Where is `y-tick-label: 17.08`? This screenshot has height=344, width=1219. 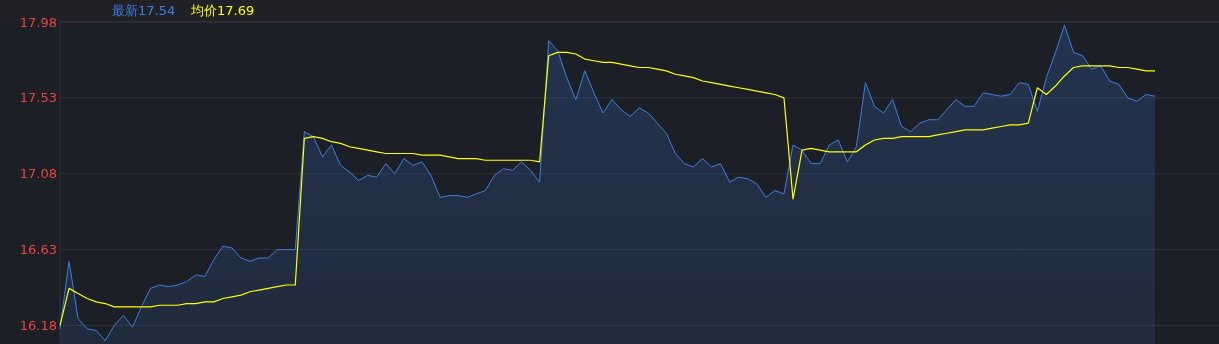
y-tick-label: 17.08 is located at coordinates (38, 174).